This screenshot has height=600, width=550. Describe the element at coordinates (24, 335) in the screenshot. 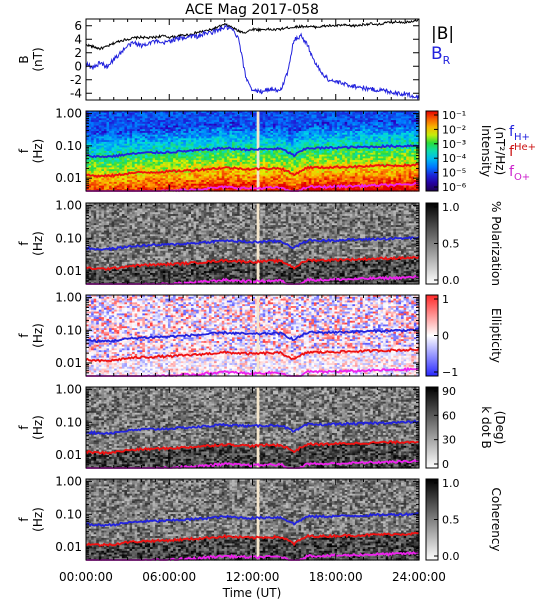

I see `ellipticity-y-label: f` at that location.